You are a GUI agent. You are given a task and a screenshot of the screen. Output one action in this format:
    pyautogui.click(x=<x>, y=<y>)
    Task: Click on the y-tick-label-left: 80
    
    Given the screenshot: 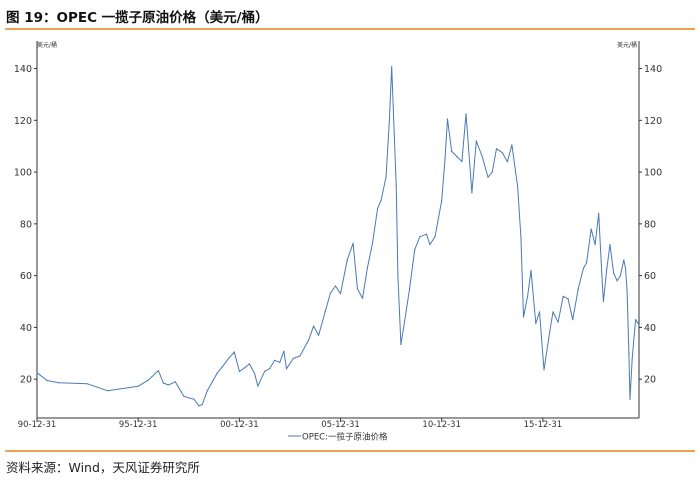 What is the action you would take?
    pyautogui.click(x=26, y=224)
    